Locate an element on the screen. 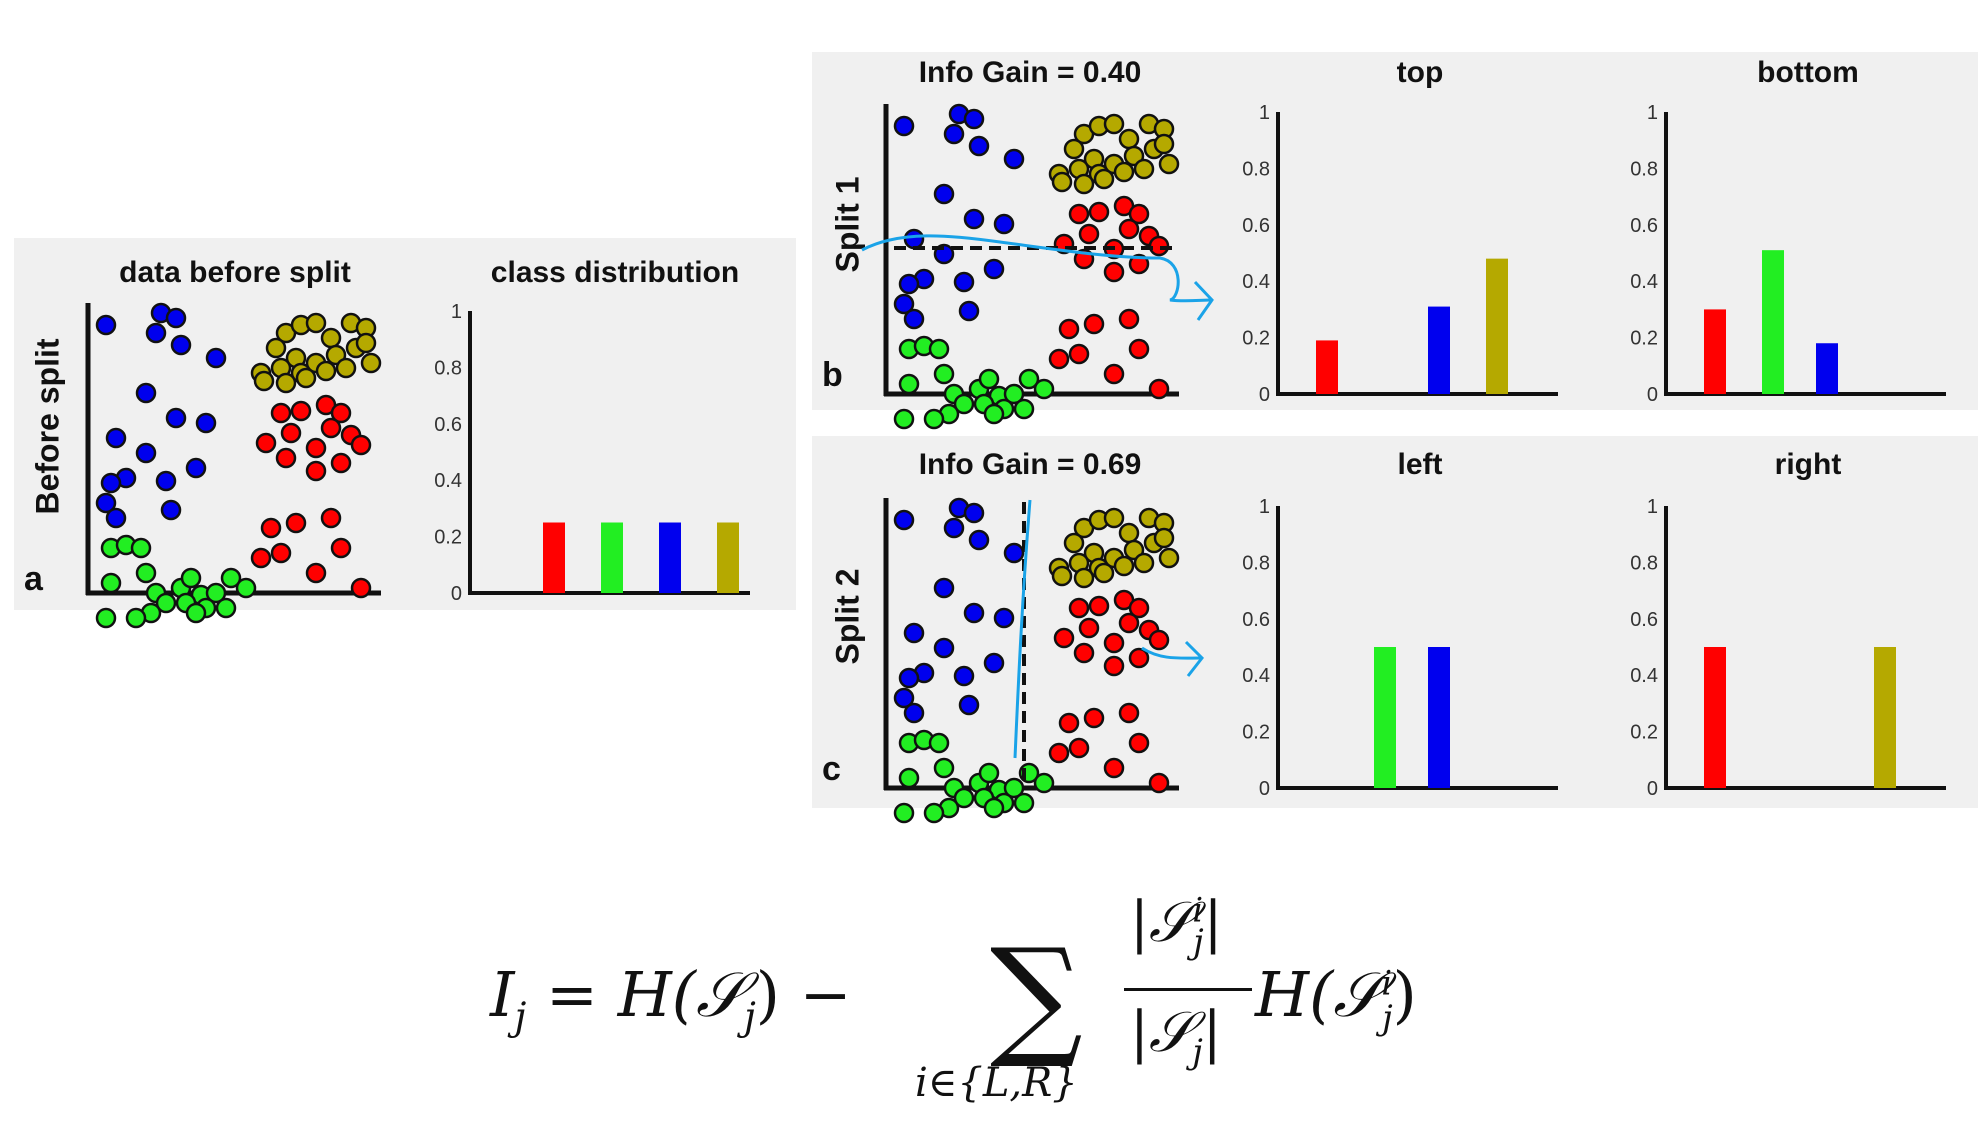 Image resolution: width=1983 pixels, height=1133 pixels. scatter-plot-a is located at coordinates (233, 465).